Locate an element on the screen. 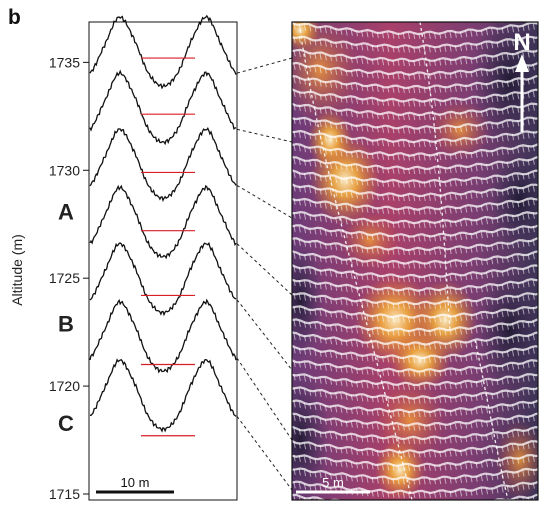  profile-scale-bar: 10 m is located at coordinates (135, 484).